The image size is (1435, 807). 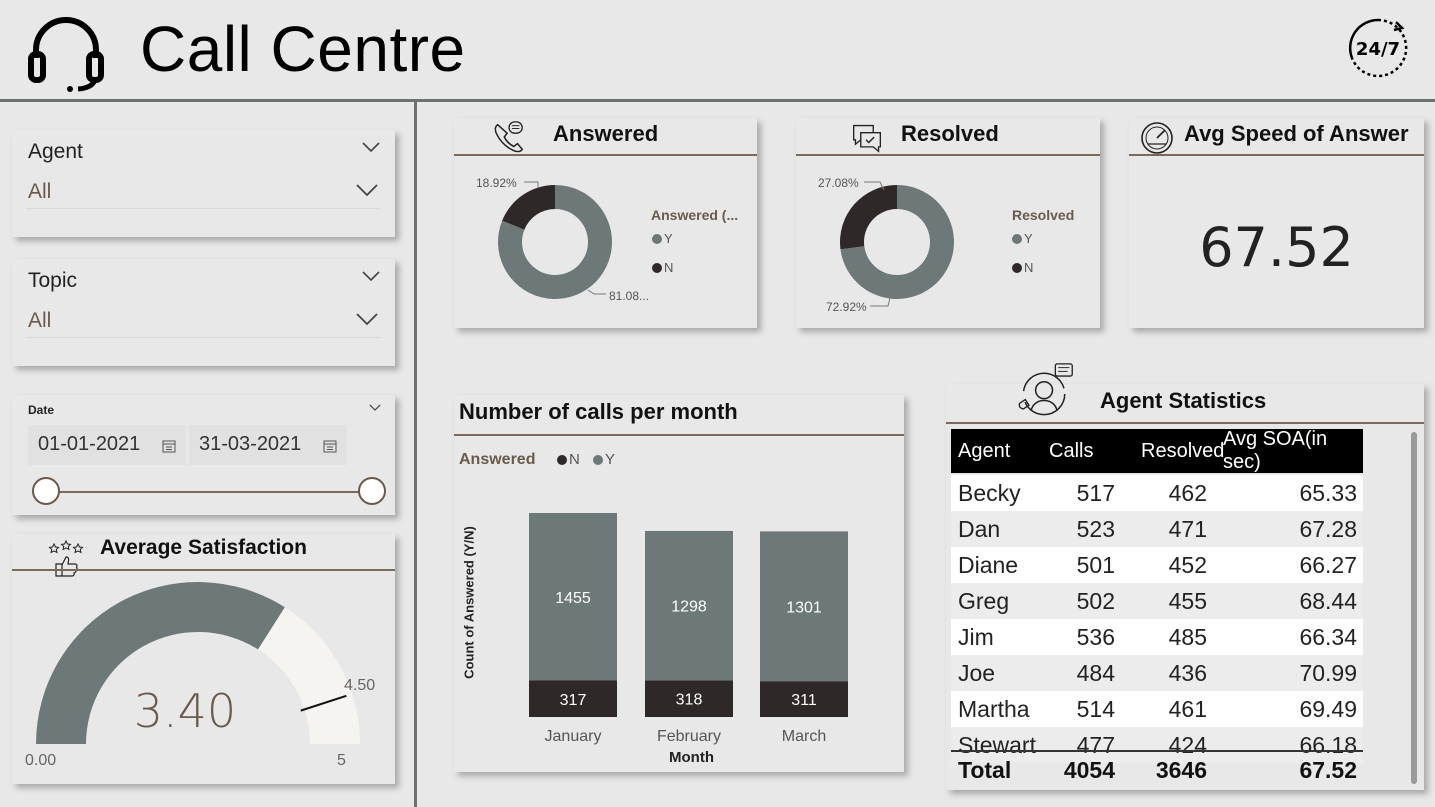 What do you see at coordinates (662, 267) in the screenshot?
I see `answered-legend-n: N` at bounding box center [662, 267].